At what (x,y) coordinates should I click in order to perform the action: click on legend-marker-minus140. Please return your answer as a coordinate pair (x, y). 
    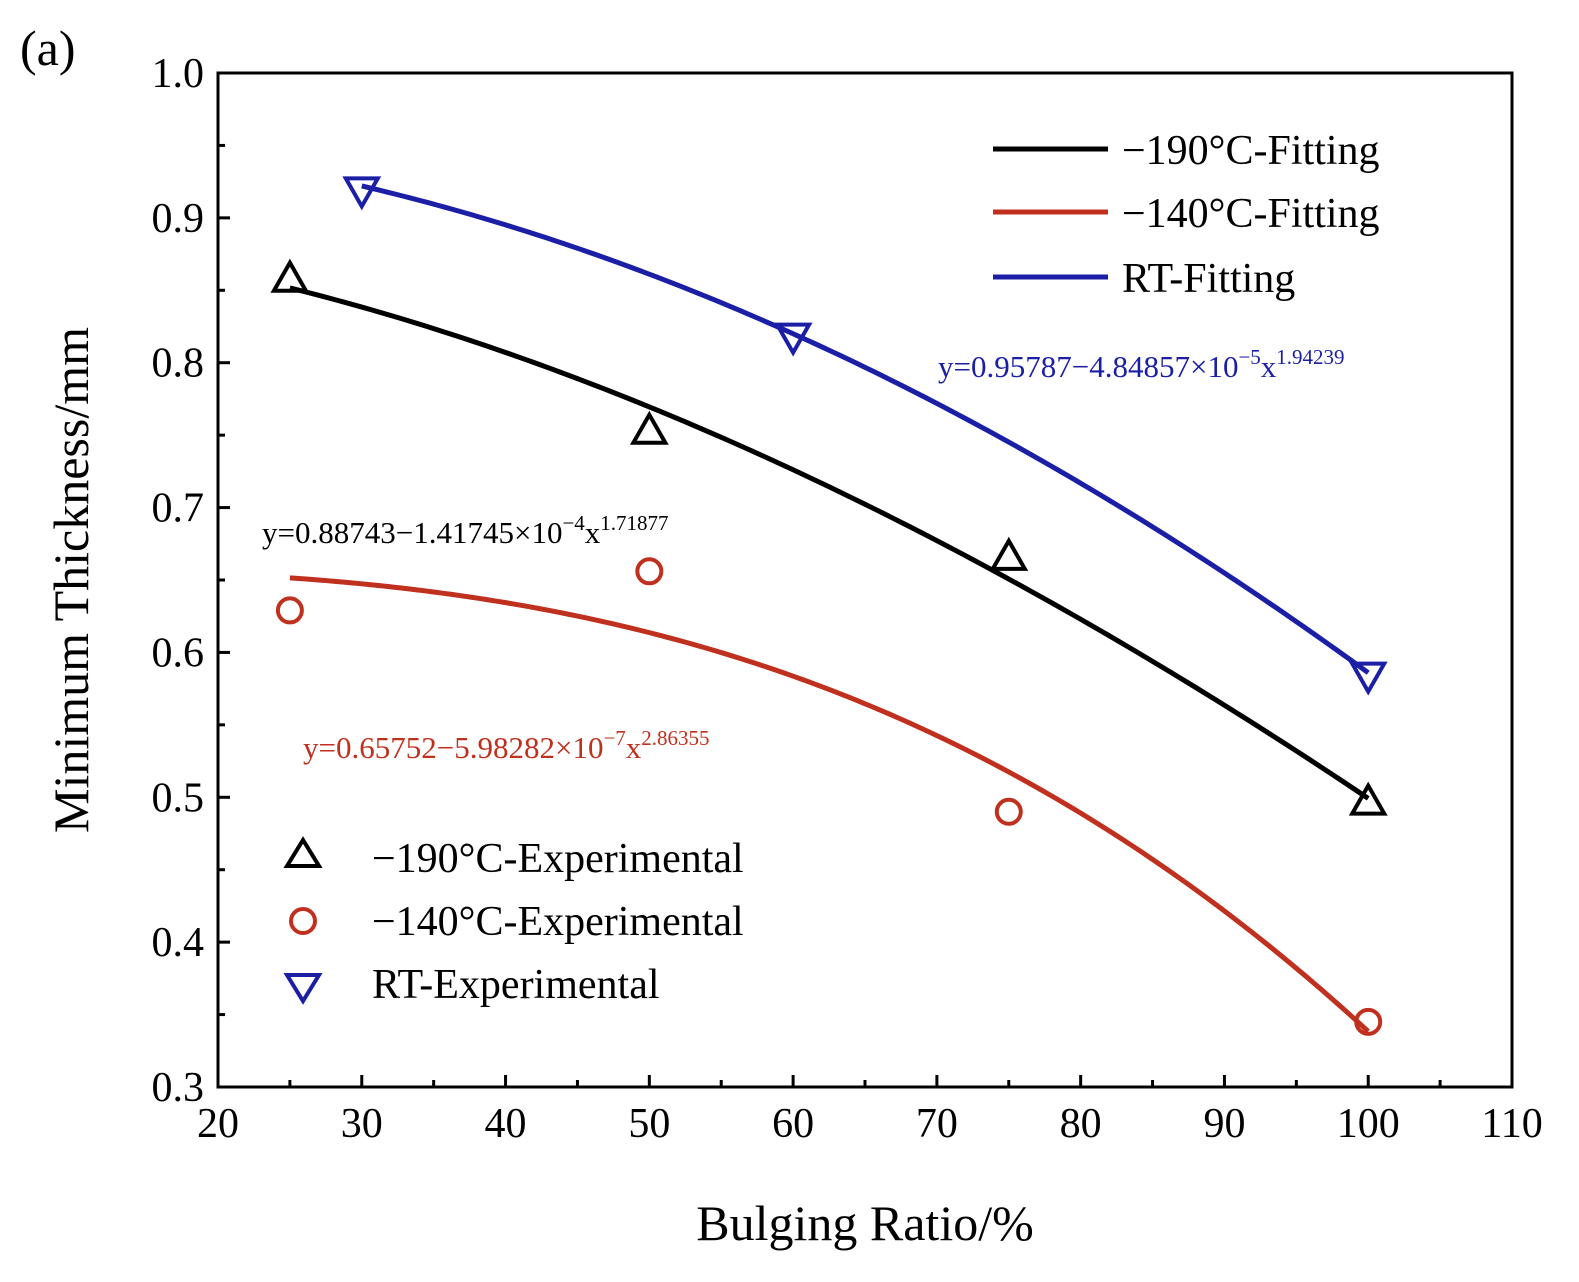
    Looking at the image, I should click on (303, 921).